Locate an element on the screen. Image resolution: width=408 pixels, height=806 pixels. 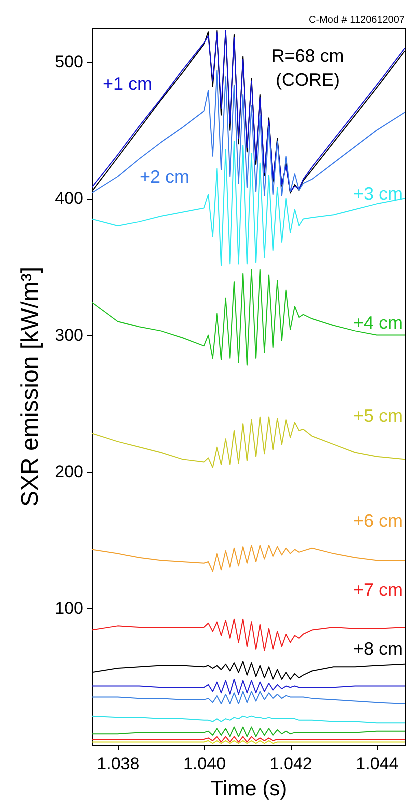
y-tick-label: 200 is located at coordinates (69, 472).